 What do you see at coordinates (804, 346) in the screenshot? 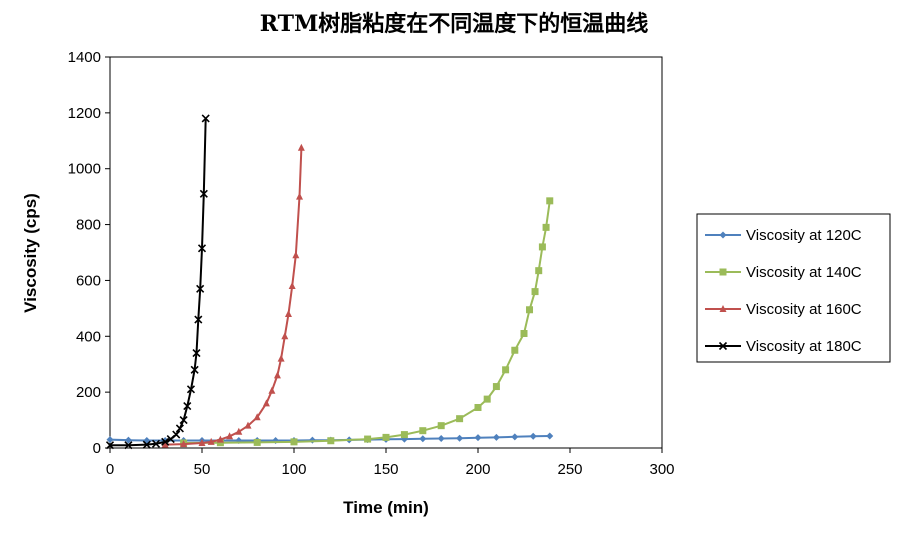
I see `legend-label: Viscosity at 180C` at bounding box center [804, 346].